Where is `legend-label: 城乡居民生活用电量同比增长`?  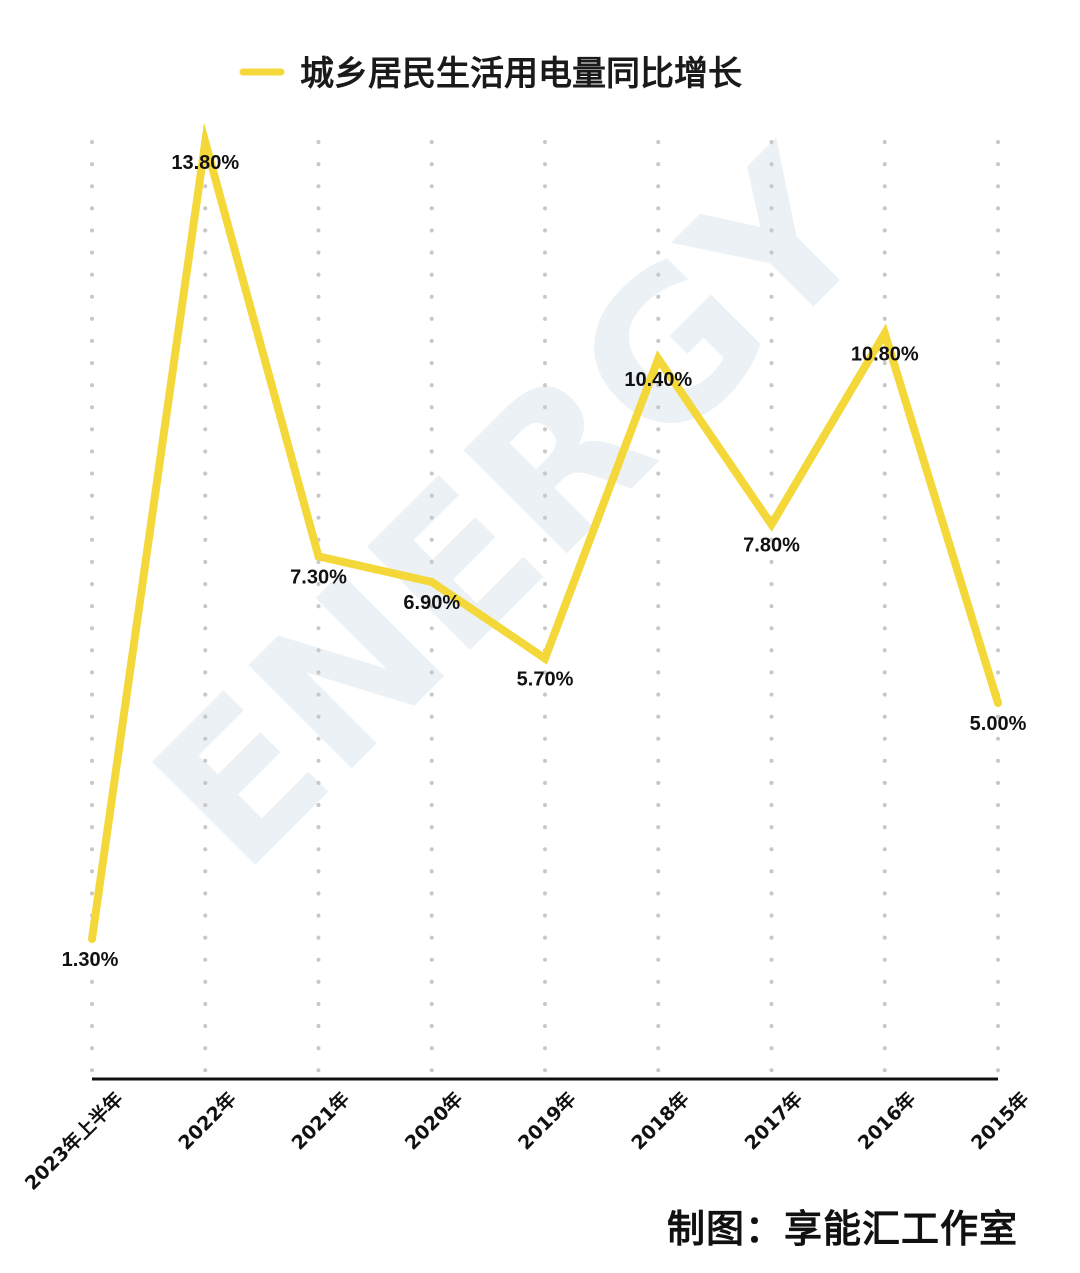
legend-label: 城乡居民生活用电量同比增长 is located at coordinates (521, 74).